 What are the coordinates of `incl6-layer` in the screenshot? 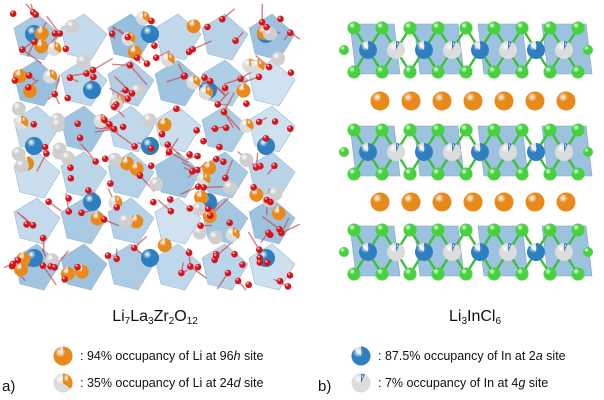 It's located at (466, 50).